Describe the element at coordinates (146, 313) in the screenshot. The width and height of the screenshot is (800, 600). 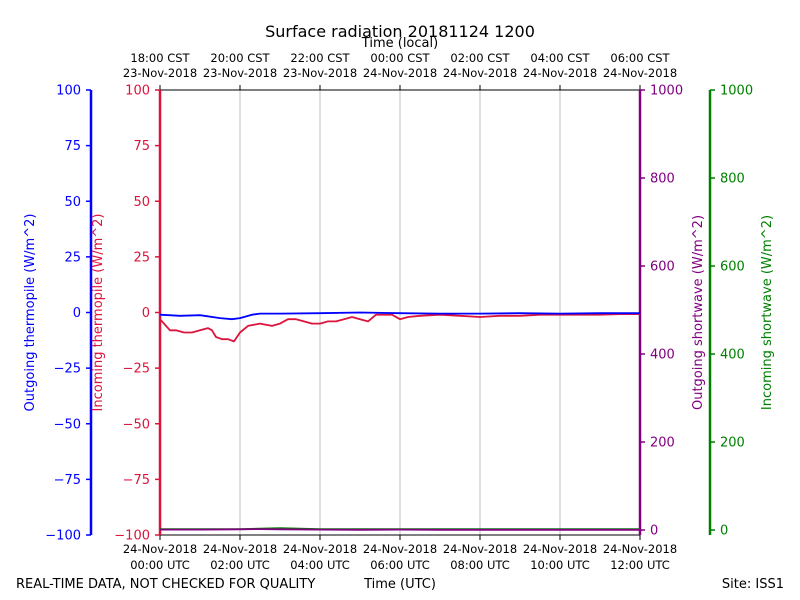
I see `incoming-thermopile-tick-label: 0` at that location.